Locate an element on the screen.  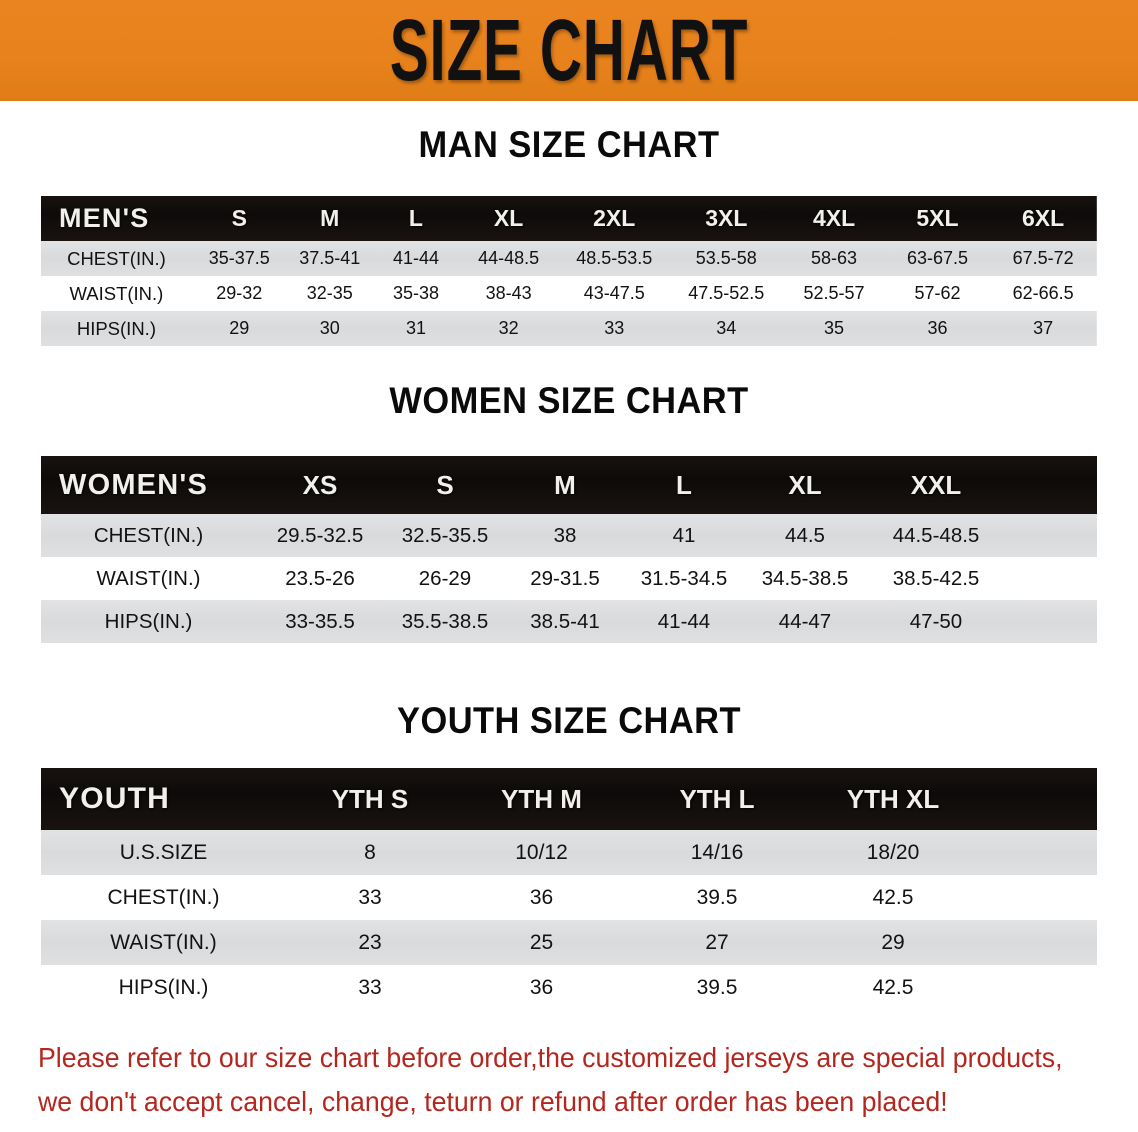
column-header-men-8: 6XL is located at coordinates (1043, 218).